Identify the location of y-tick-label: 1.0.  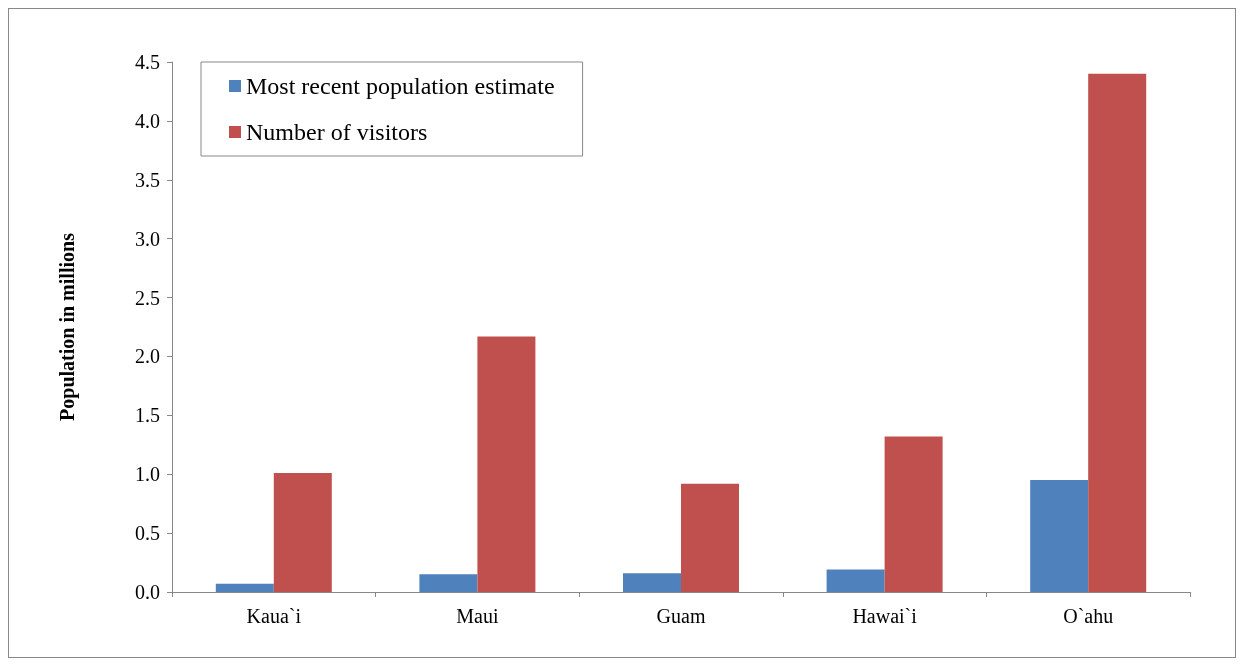
(147, 474).